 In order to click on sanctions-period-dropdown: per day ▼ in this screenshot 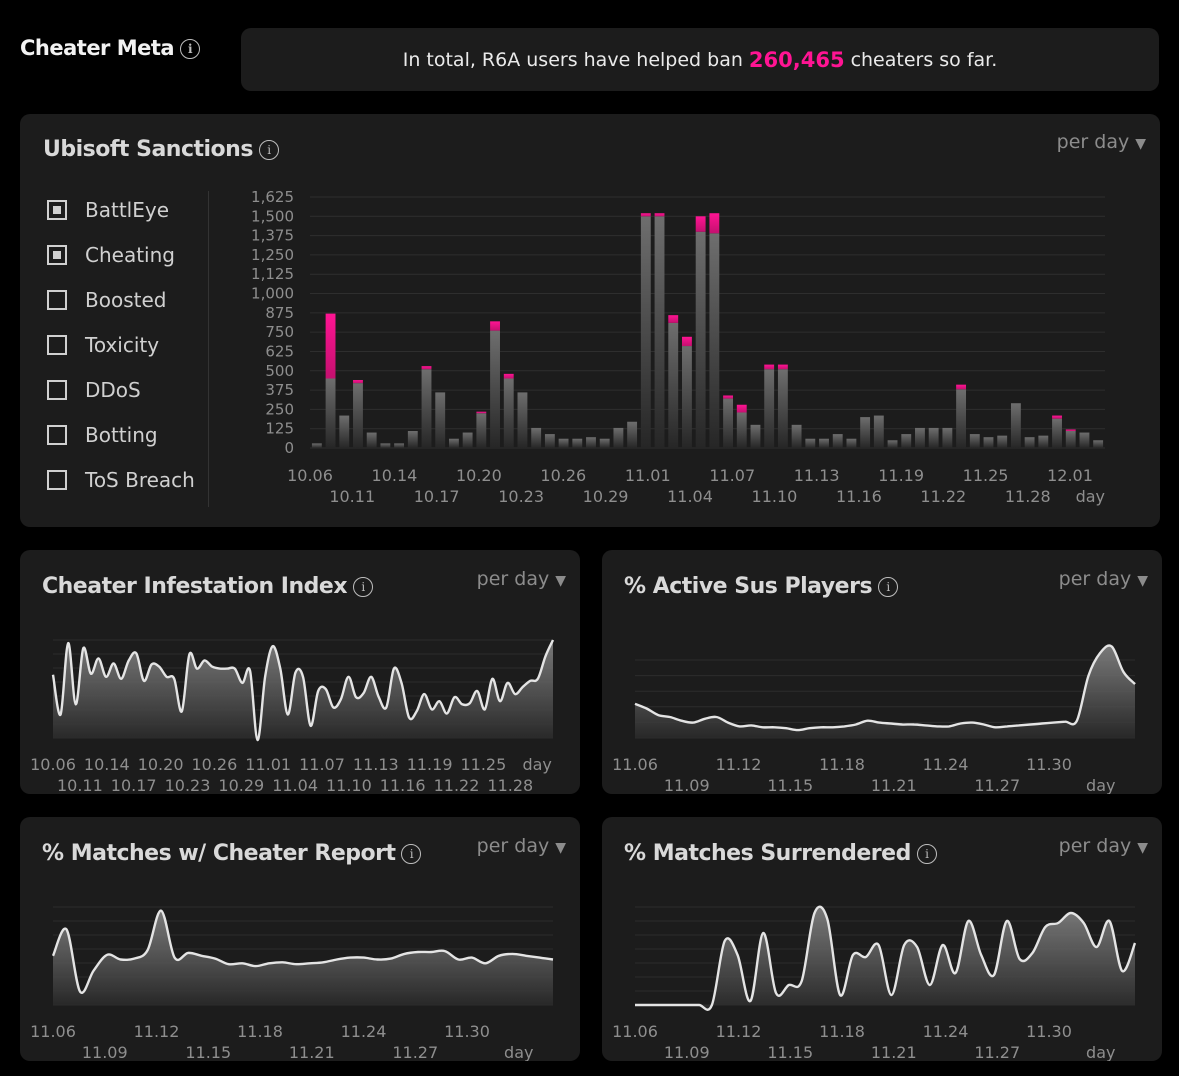, I will do `click(1101, 142)`.